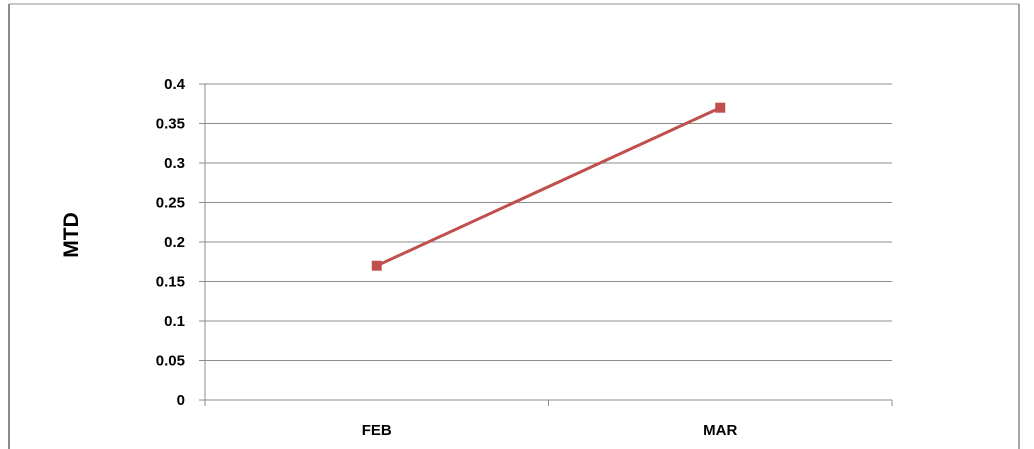 The image size is (1034, 449). Describe the element at coordinates (550, 430) in the screenshot. I see `x-tick-labels: FEB MAR` at that location.